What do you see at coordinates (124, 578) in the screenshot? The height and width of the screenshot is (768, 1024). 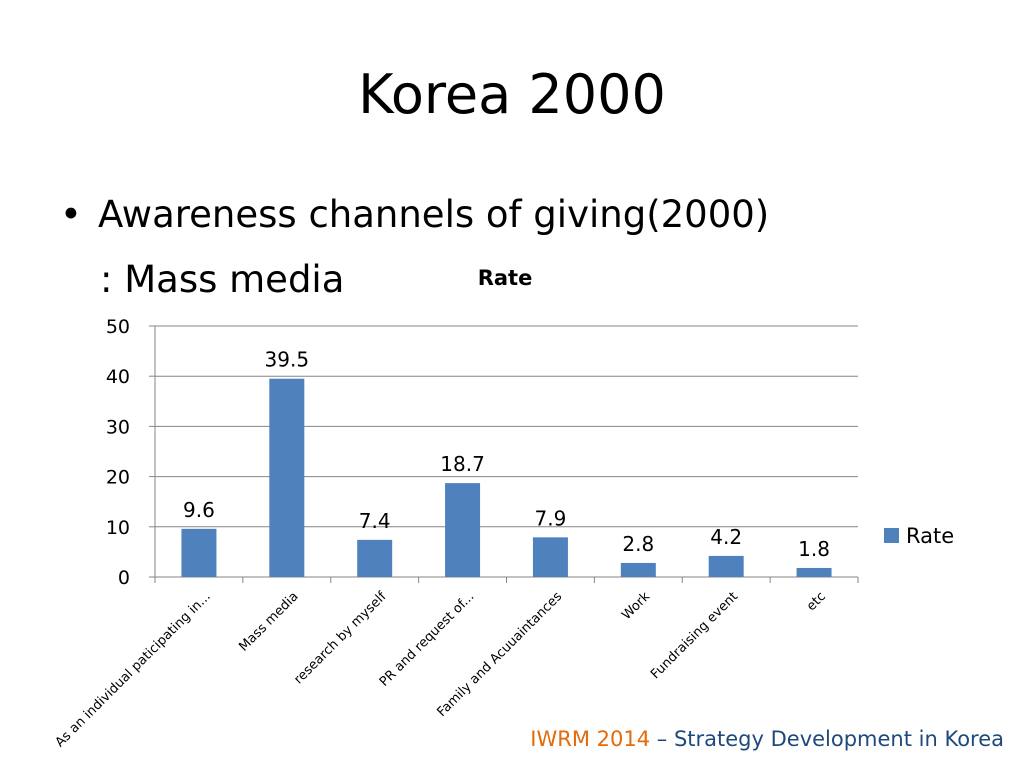 I see `y-tick-label: 0` at bounding box center [124, 578].